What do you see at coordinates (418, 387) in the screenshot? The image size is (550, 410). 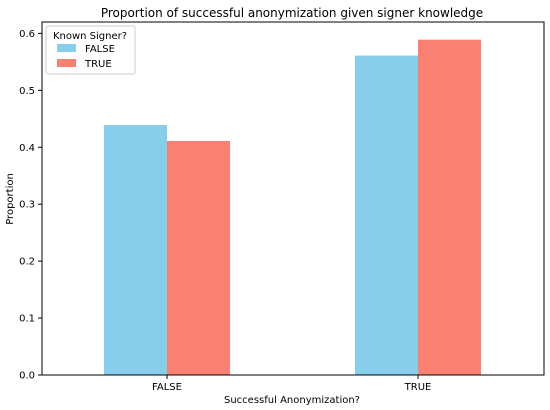 I see `x-tick-label: TRUE` at bounding box center [418, 387].